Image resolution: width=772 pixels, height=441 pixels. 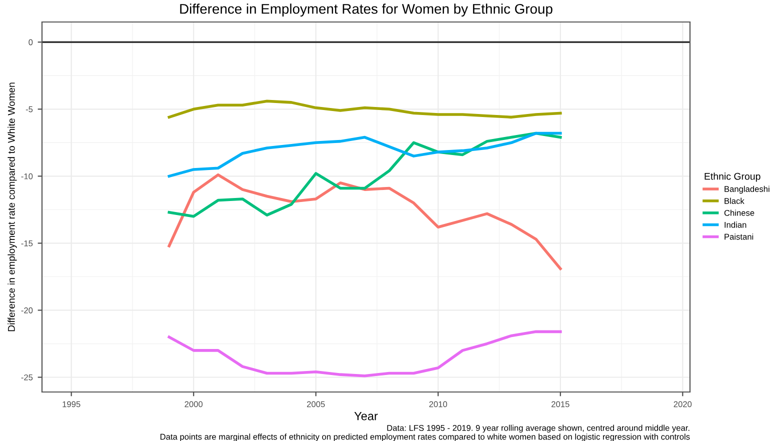 I want to click on text: Data points are marginal effects of ethnicity on predicted employment rates compared to white women based on logistic regression with controls, so click(x=425, y=437).